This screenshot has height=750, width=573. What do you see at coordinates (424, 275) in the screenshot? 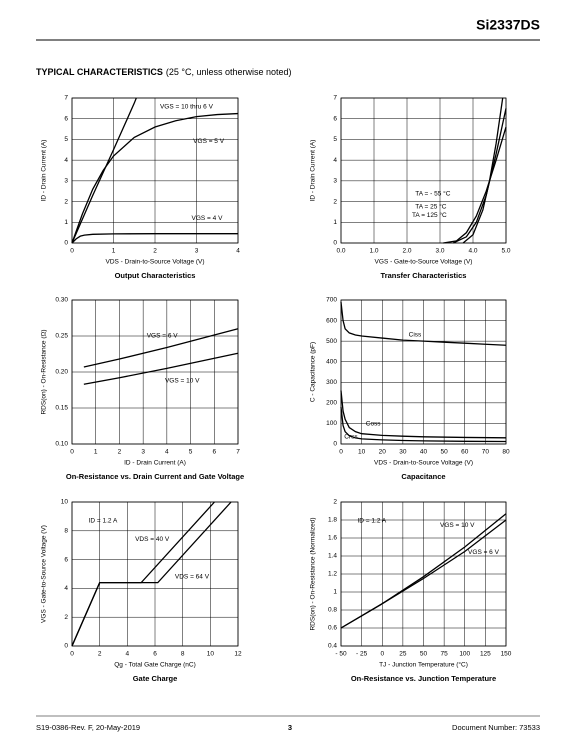
I see `chart-title: Transfer Characteristics` at bounding box center [424, 275].